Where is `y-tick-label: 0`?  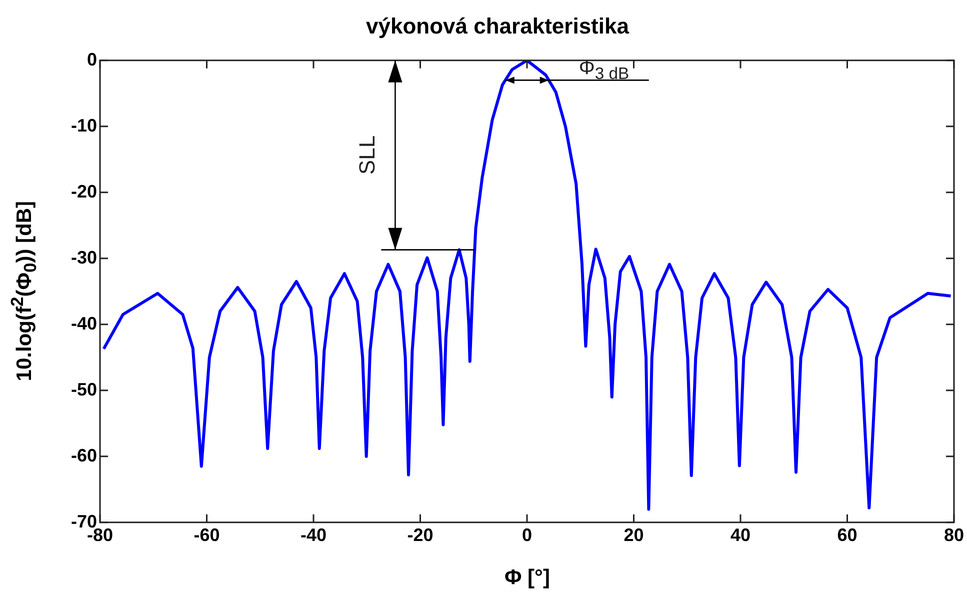 y-tick-label: 0 is located at coordinates (91, 59).